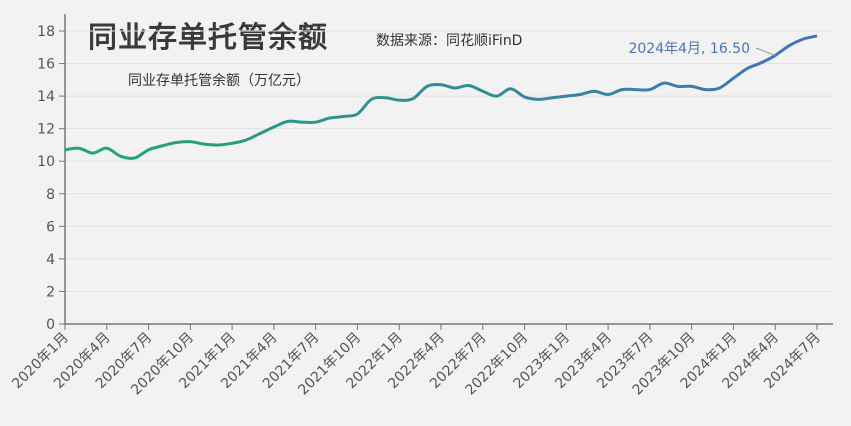  Describe the element at coordinates (449, 41) in the screenshot. I see `data-source: 数据来源：同花顺iFinD` at that location.